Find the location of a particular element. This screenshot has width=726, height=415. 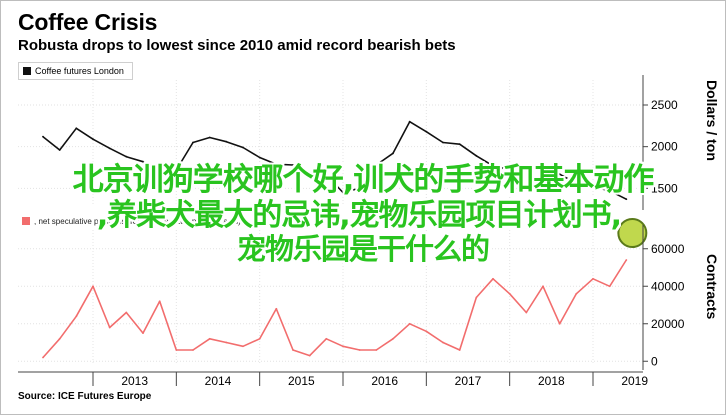

legend-label-price: Coffee futures London is located at coordinates (79, 71).